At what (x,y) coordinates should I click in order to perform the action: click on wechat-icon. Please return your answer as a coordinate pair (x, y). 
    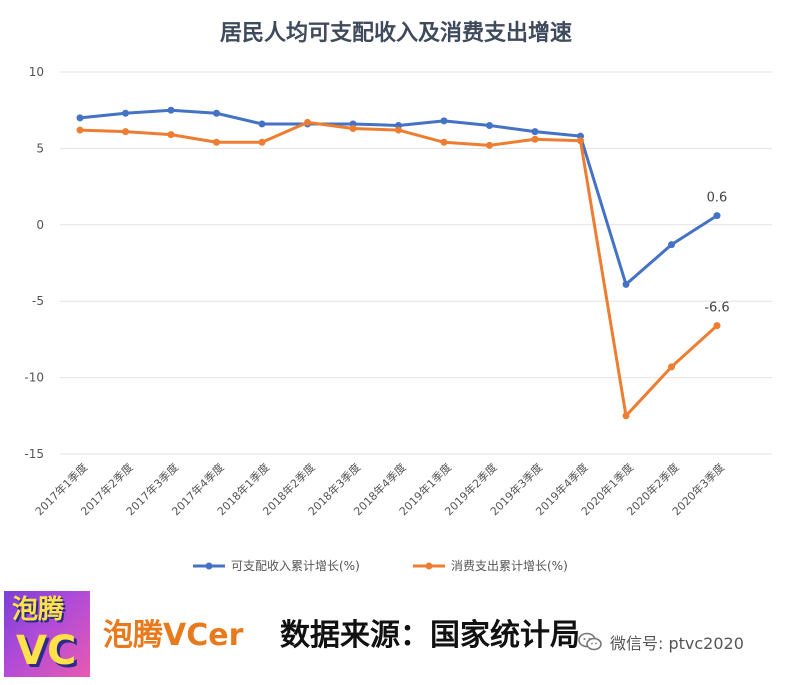
    Looking at the image, I should click on (590, 642).